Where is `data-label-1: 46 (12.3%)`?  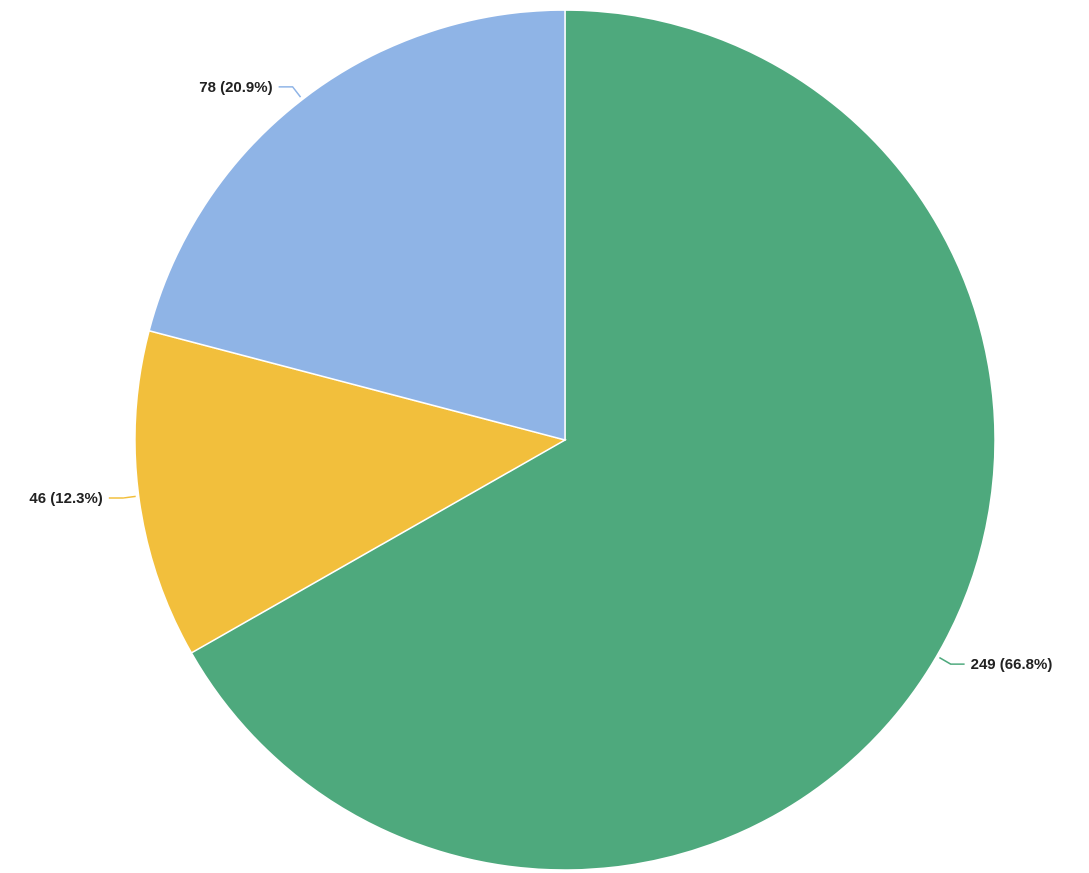 data-label-1: 46 (12.3%) is located at coordinates (65, 498).